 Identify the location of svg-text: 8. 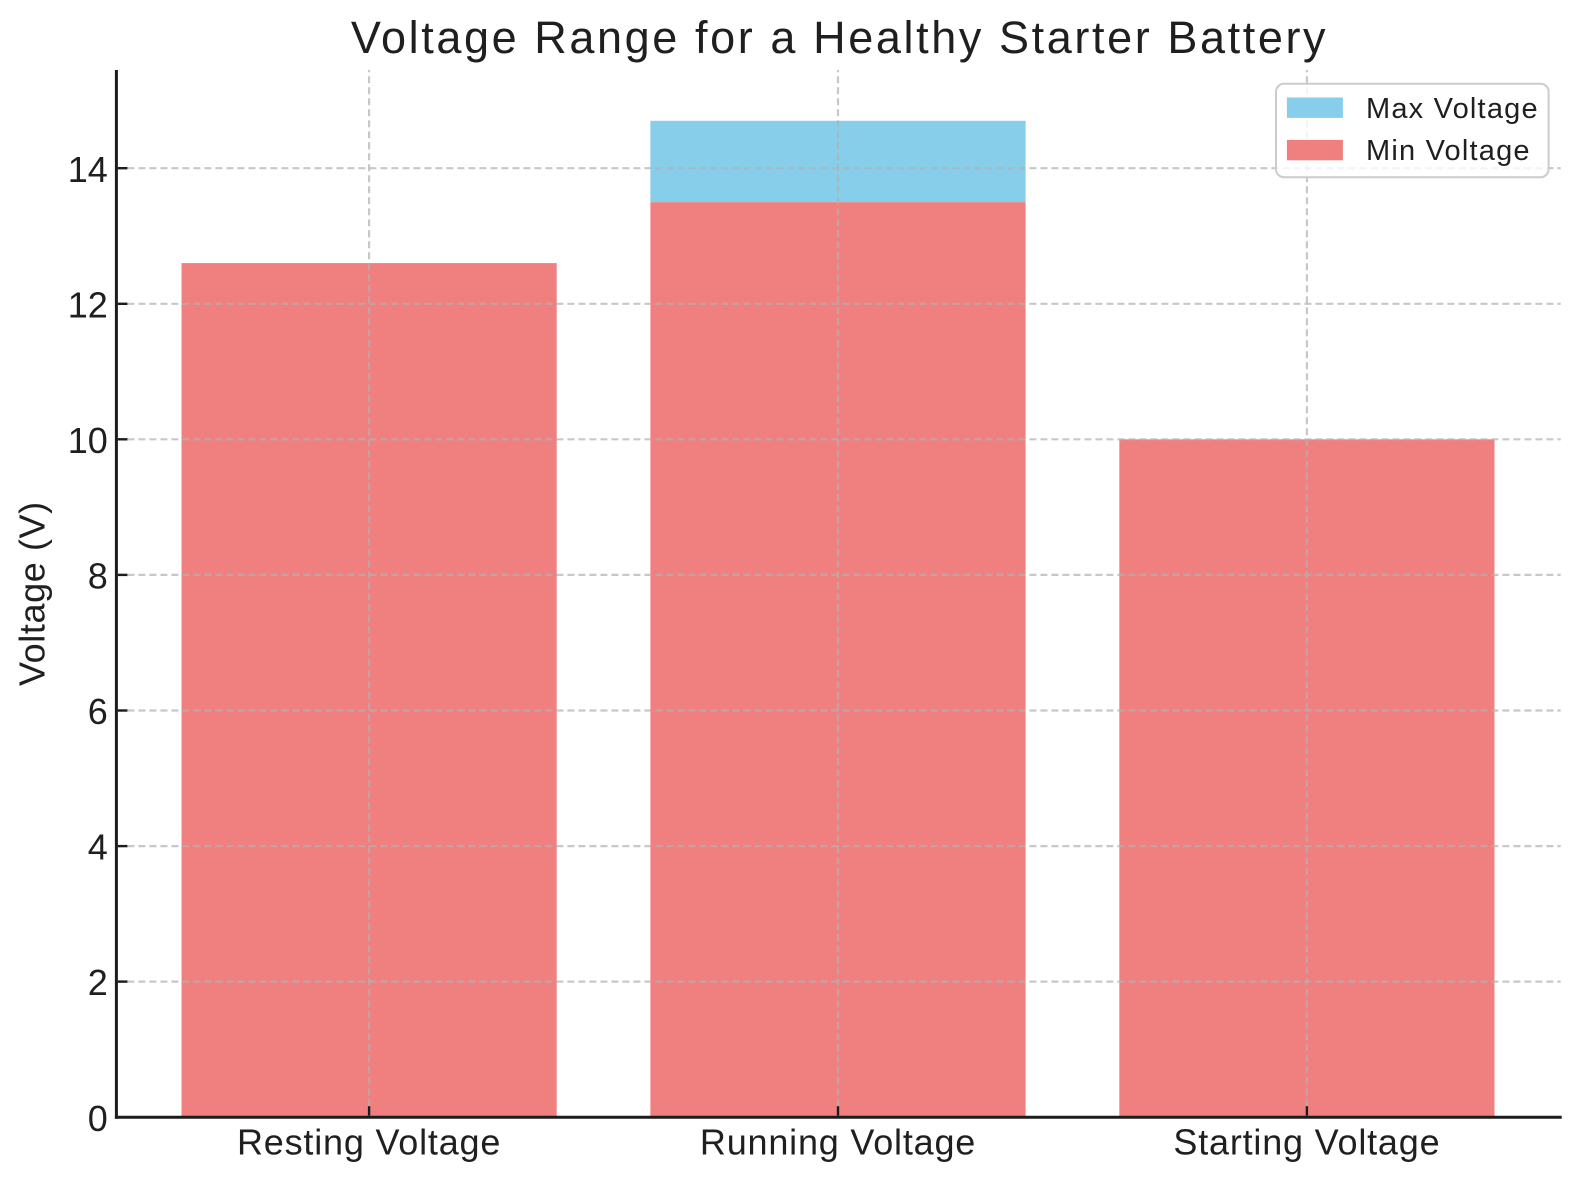
(98, 576).